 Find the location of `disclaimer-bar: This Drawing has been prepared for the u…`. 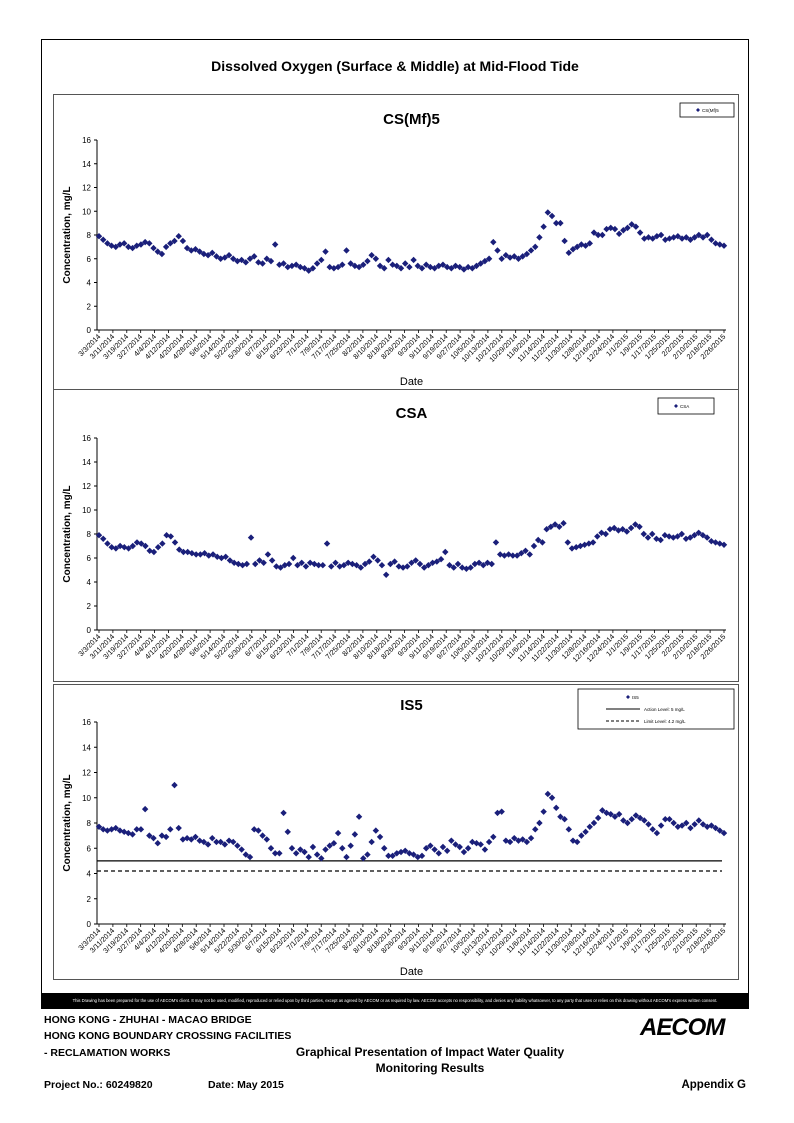

disclaimer-bar: This Drawing has been prepared for the u… is located at coordinates (395, 1001).